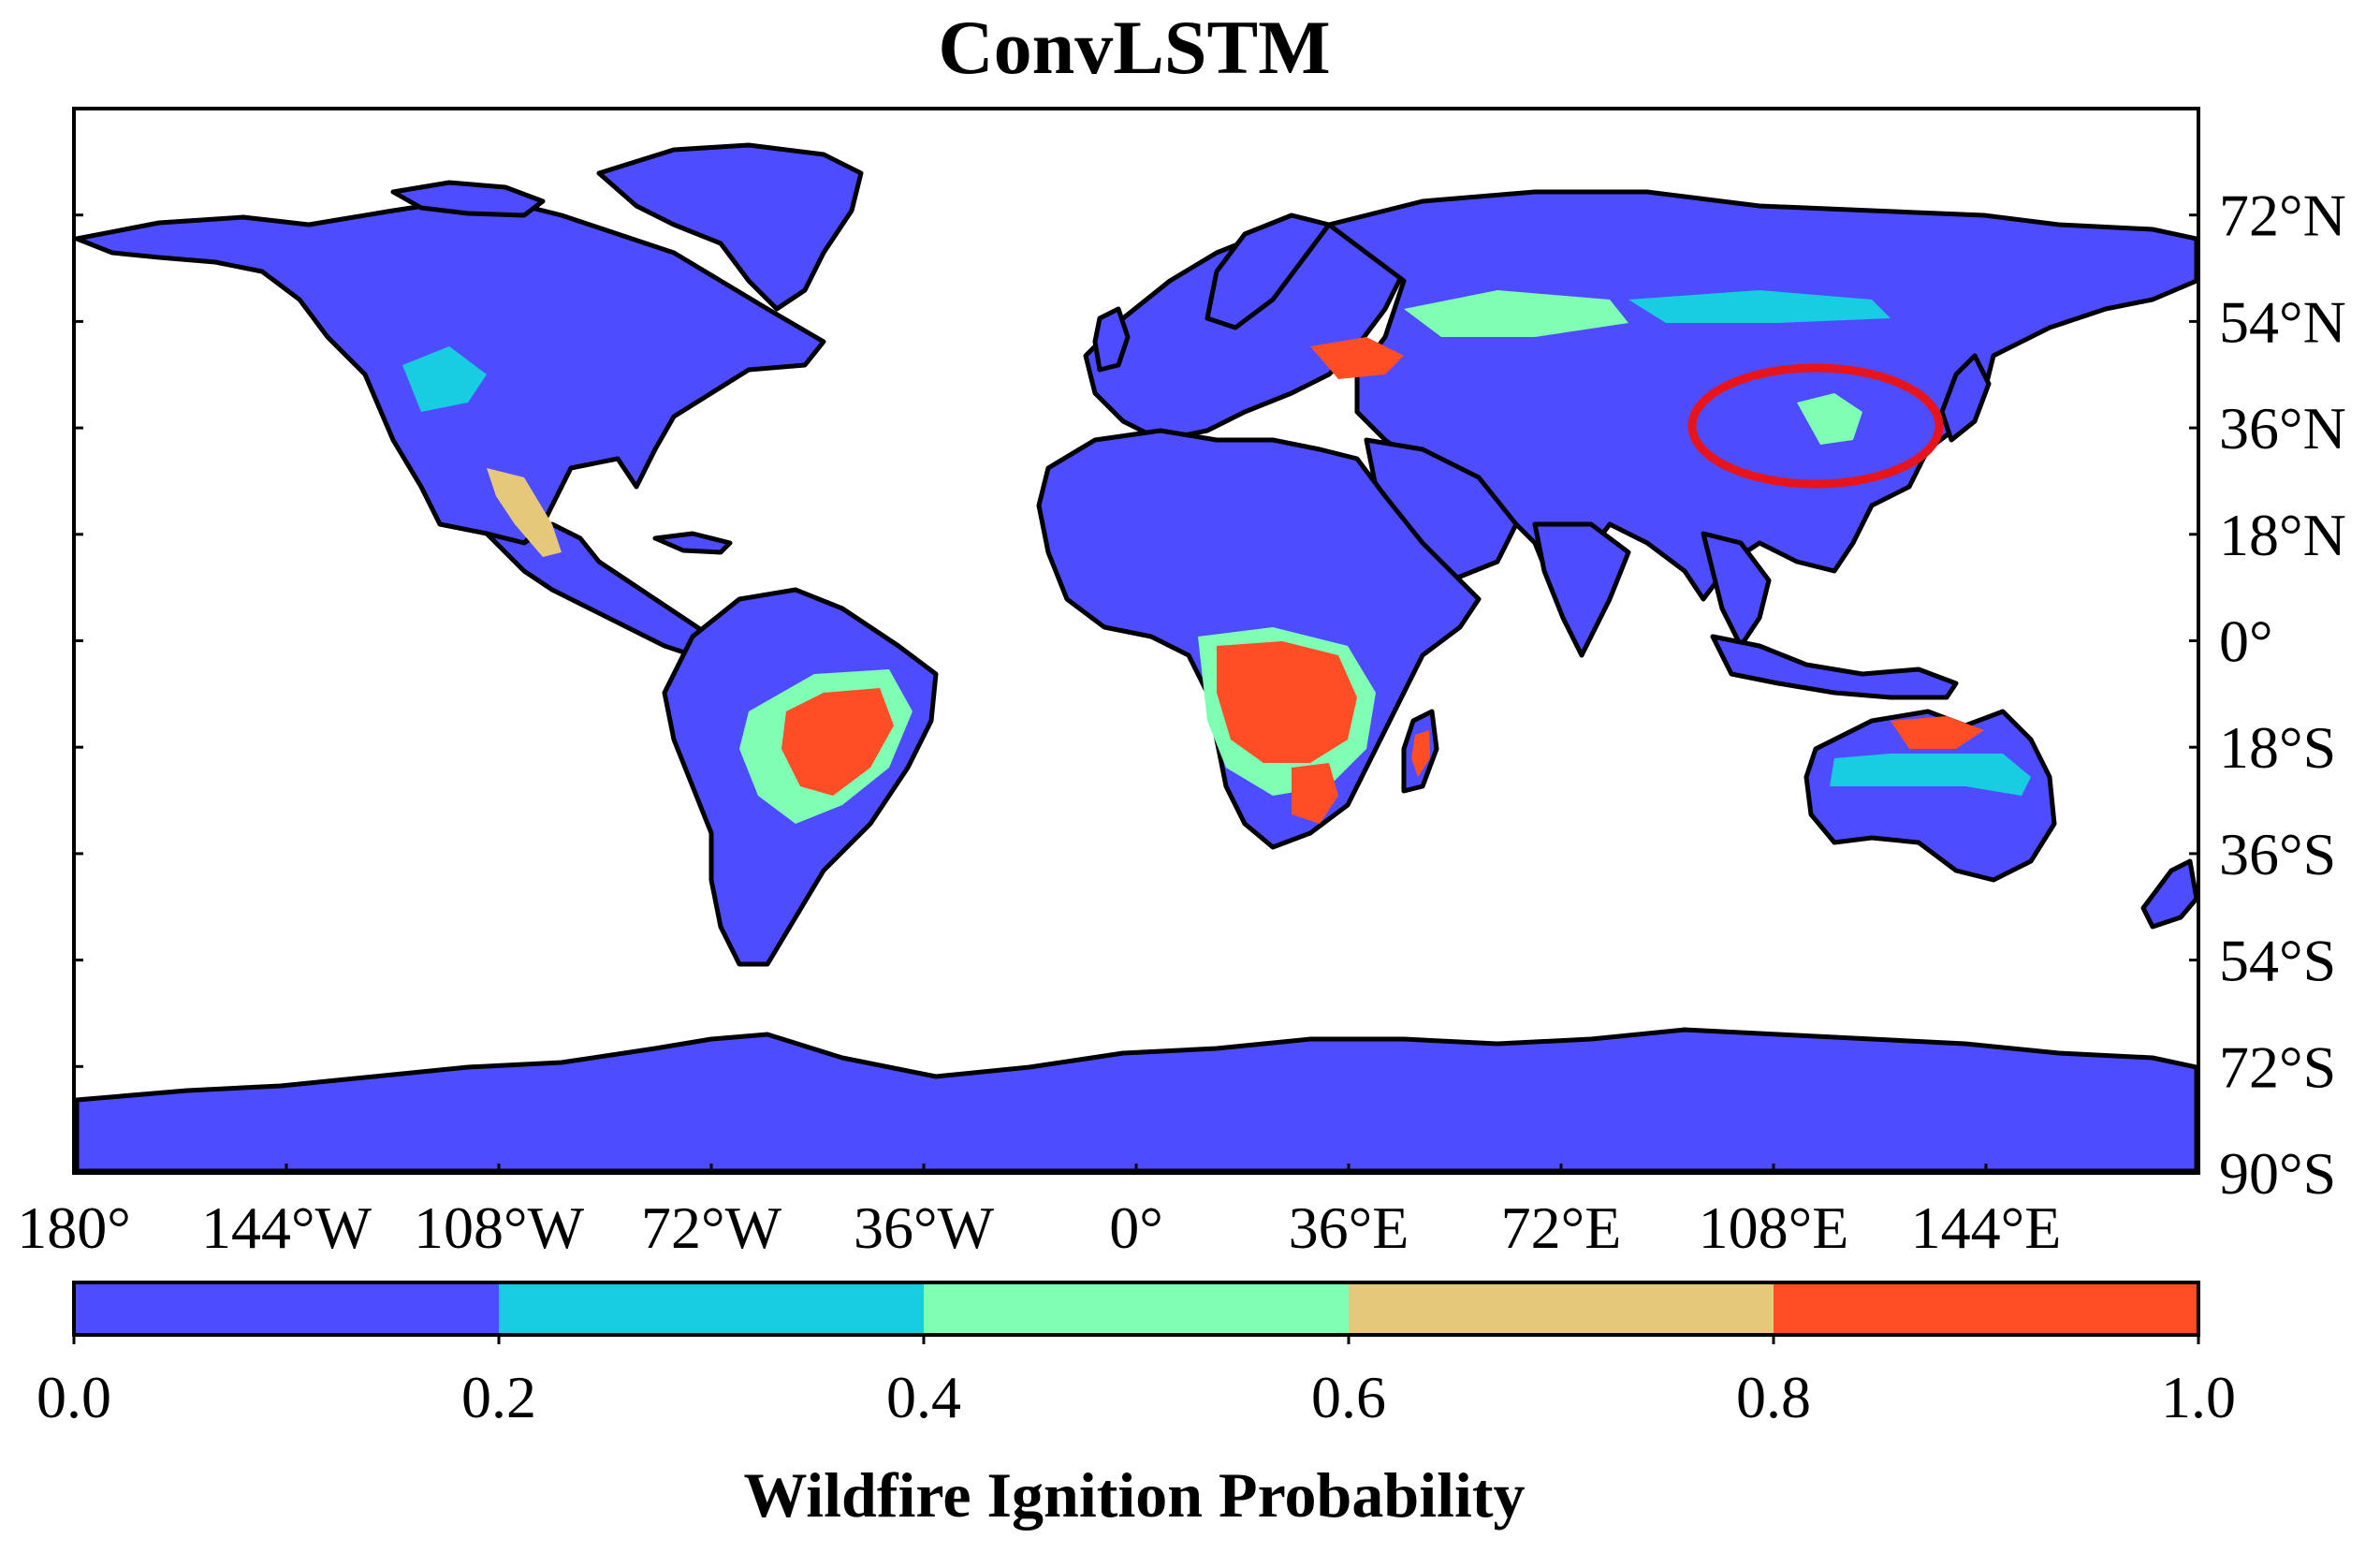 This screenshot has width=2380, height=1553. What do you see at coordinates (2282, 428) in the screenshot?
I see `lat-tick-label: 36°N` at bounding box center [2282, 428].